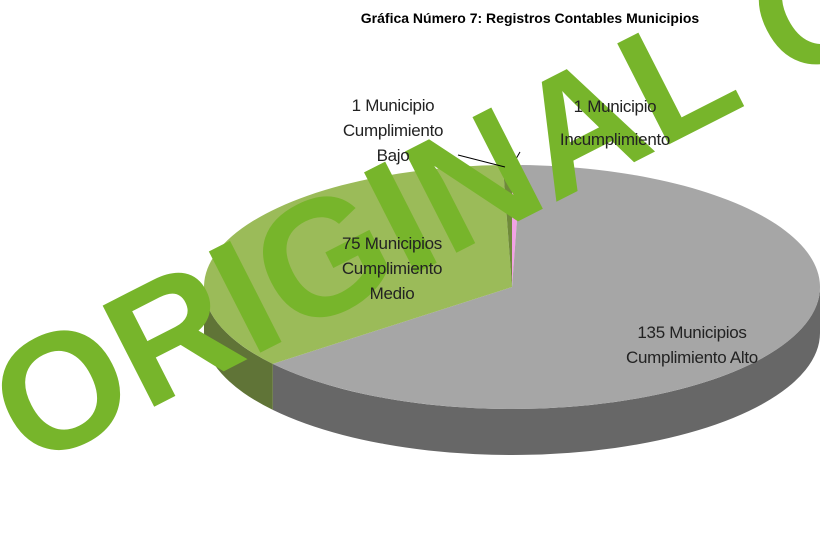 This screenshot has width=820, height=533. What do you see at coordinates (692, 357) in the screenshot?
I see `category-label: Cumplimiento Alto` at bounding box center [692, 357].